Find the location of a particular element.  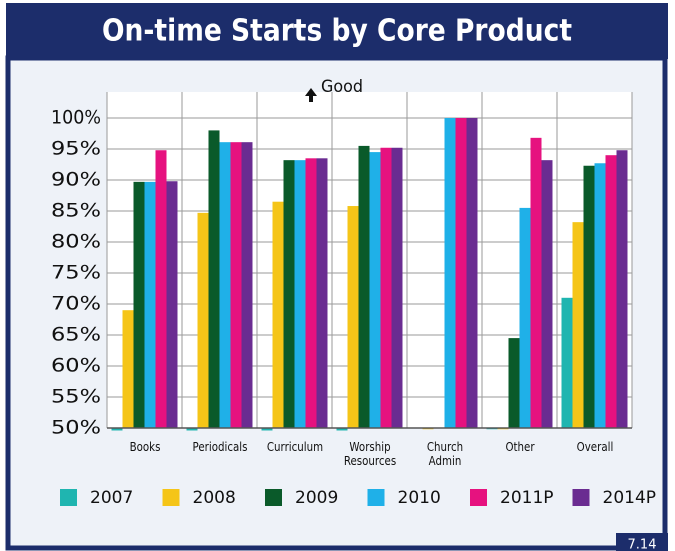

y-tick-label: 60% is located at coordinates (76, 366).